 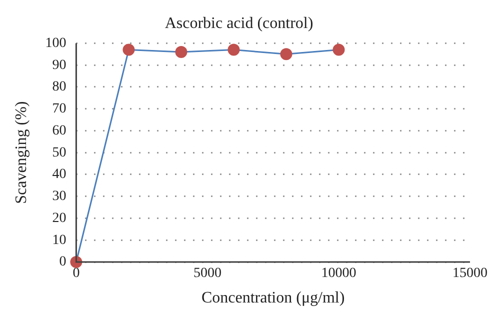 What do you see at coordinates (59, 152) in the screenshot?
I see `y-tick-label: 50` at bounding box center [59, 152].